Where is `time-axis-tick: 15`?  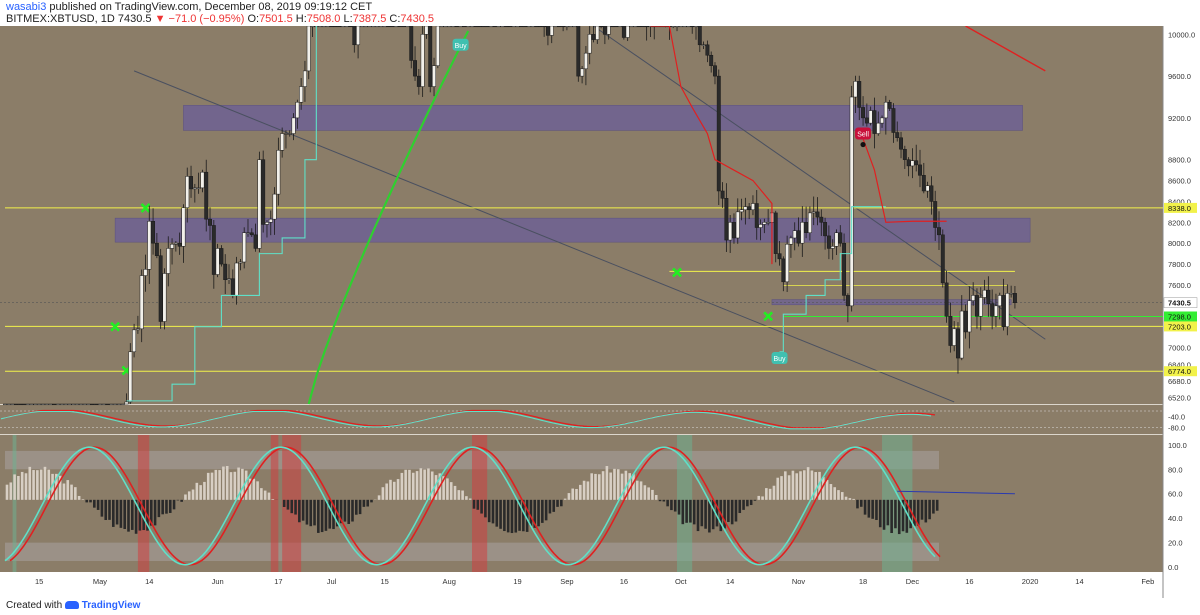
time-axis-tick: 15 is located at coordinates (39, 581).